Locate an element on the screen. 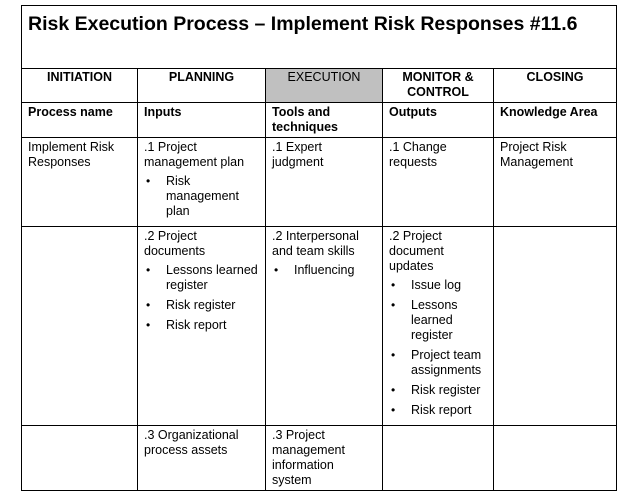 This screenshot has width=631, height=491. tool-cell: .3 Project management information system is located at coordinates (324, 458).